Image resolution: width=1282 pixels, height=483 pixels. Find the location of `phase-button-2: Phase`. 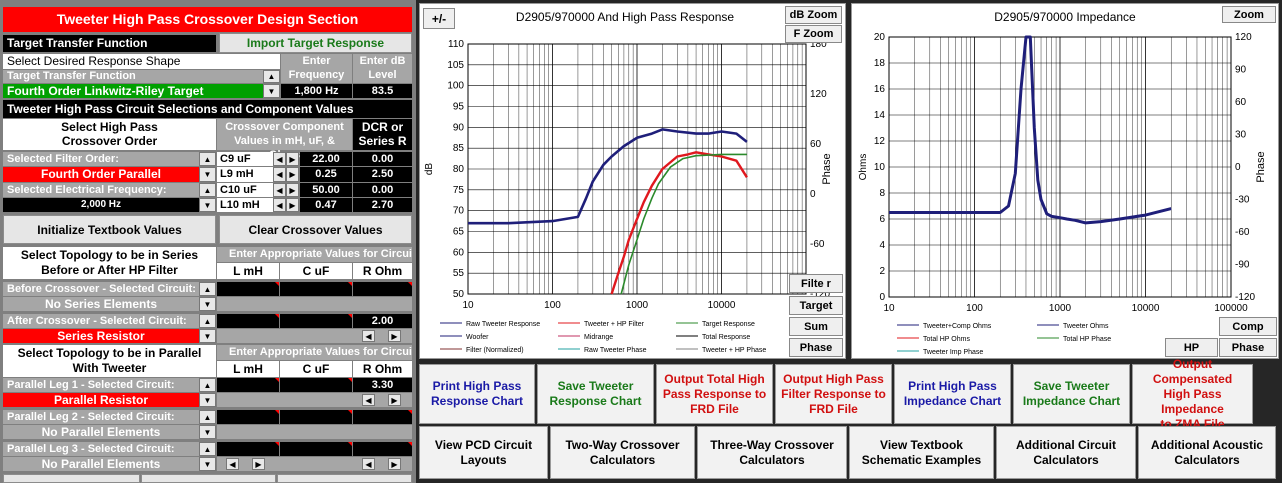

phase-button-2: Phase is located at coordinates (1248, 347).